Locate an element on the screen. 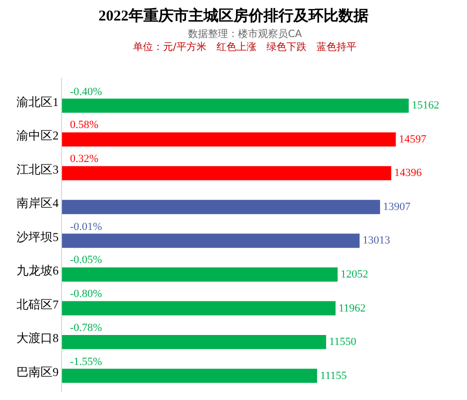 The height and width of the screenshot is (400, 467). data-label: 11550 is located at coordinates (343, 342).